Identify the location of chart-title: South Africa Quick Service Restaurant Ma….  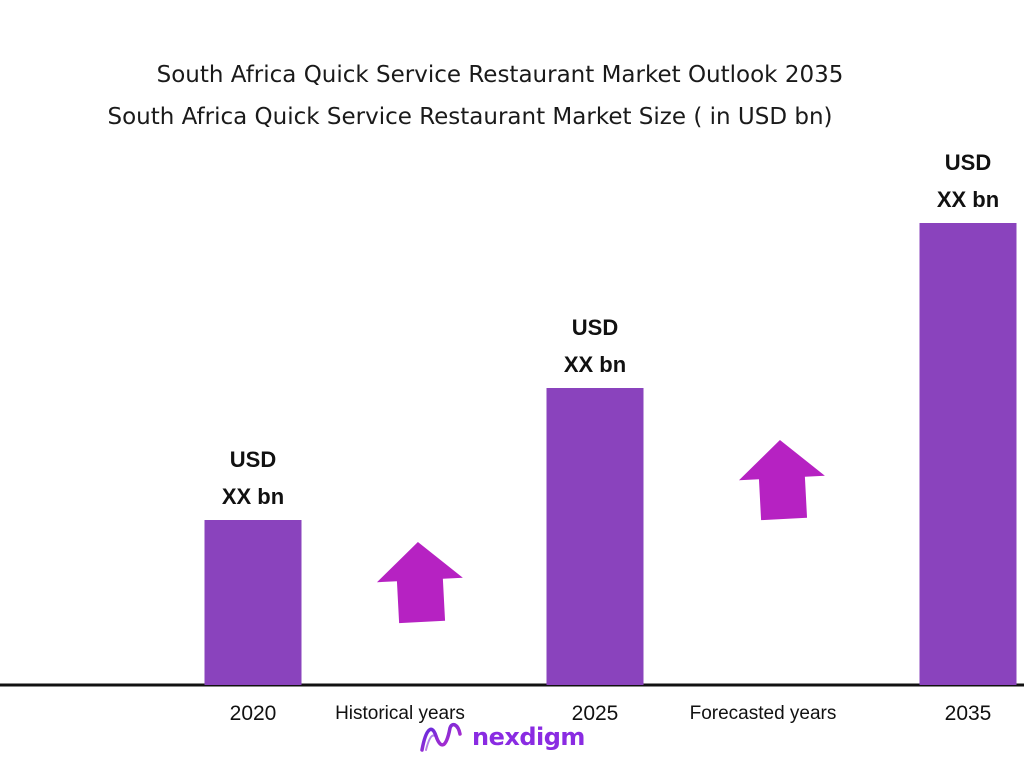
(500, 75).